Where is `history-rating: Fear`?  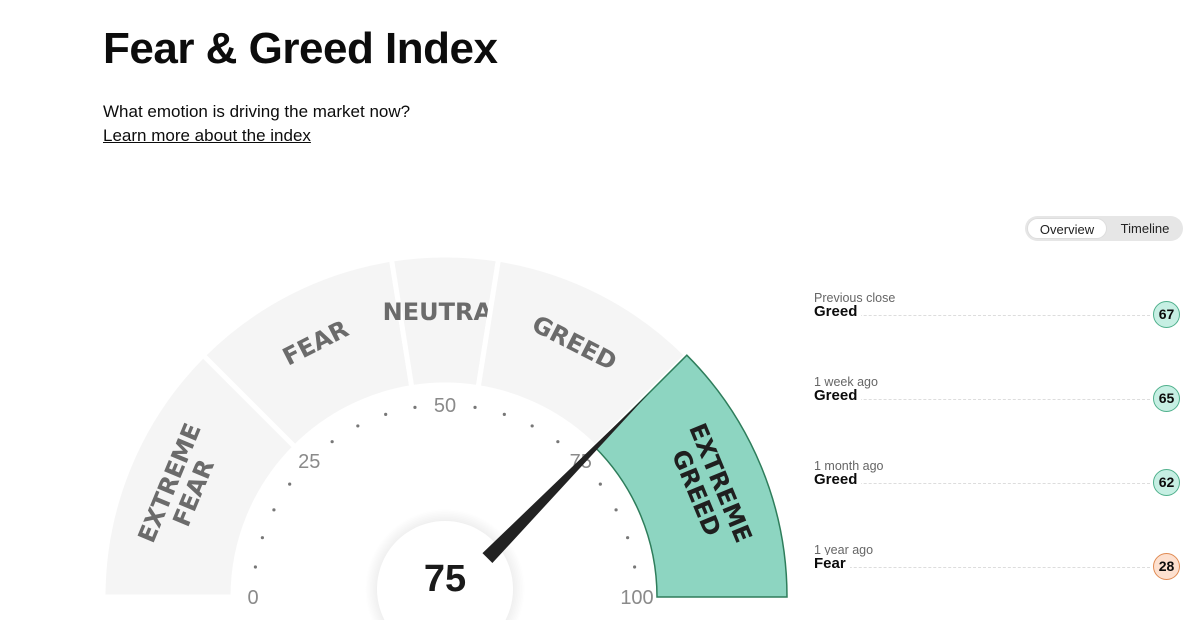 history-rating: Fear is located at coordinates (832, 563).